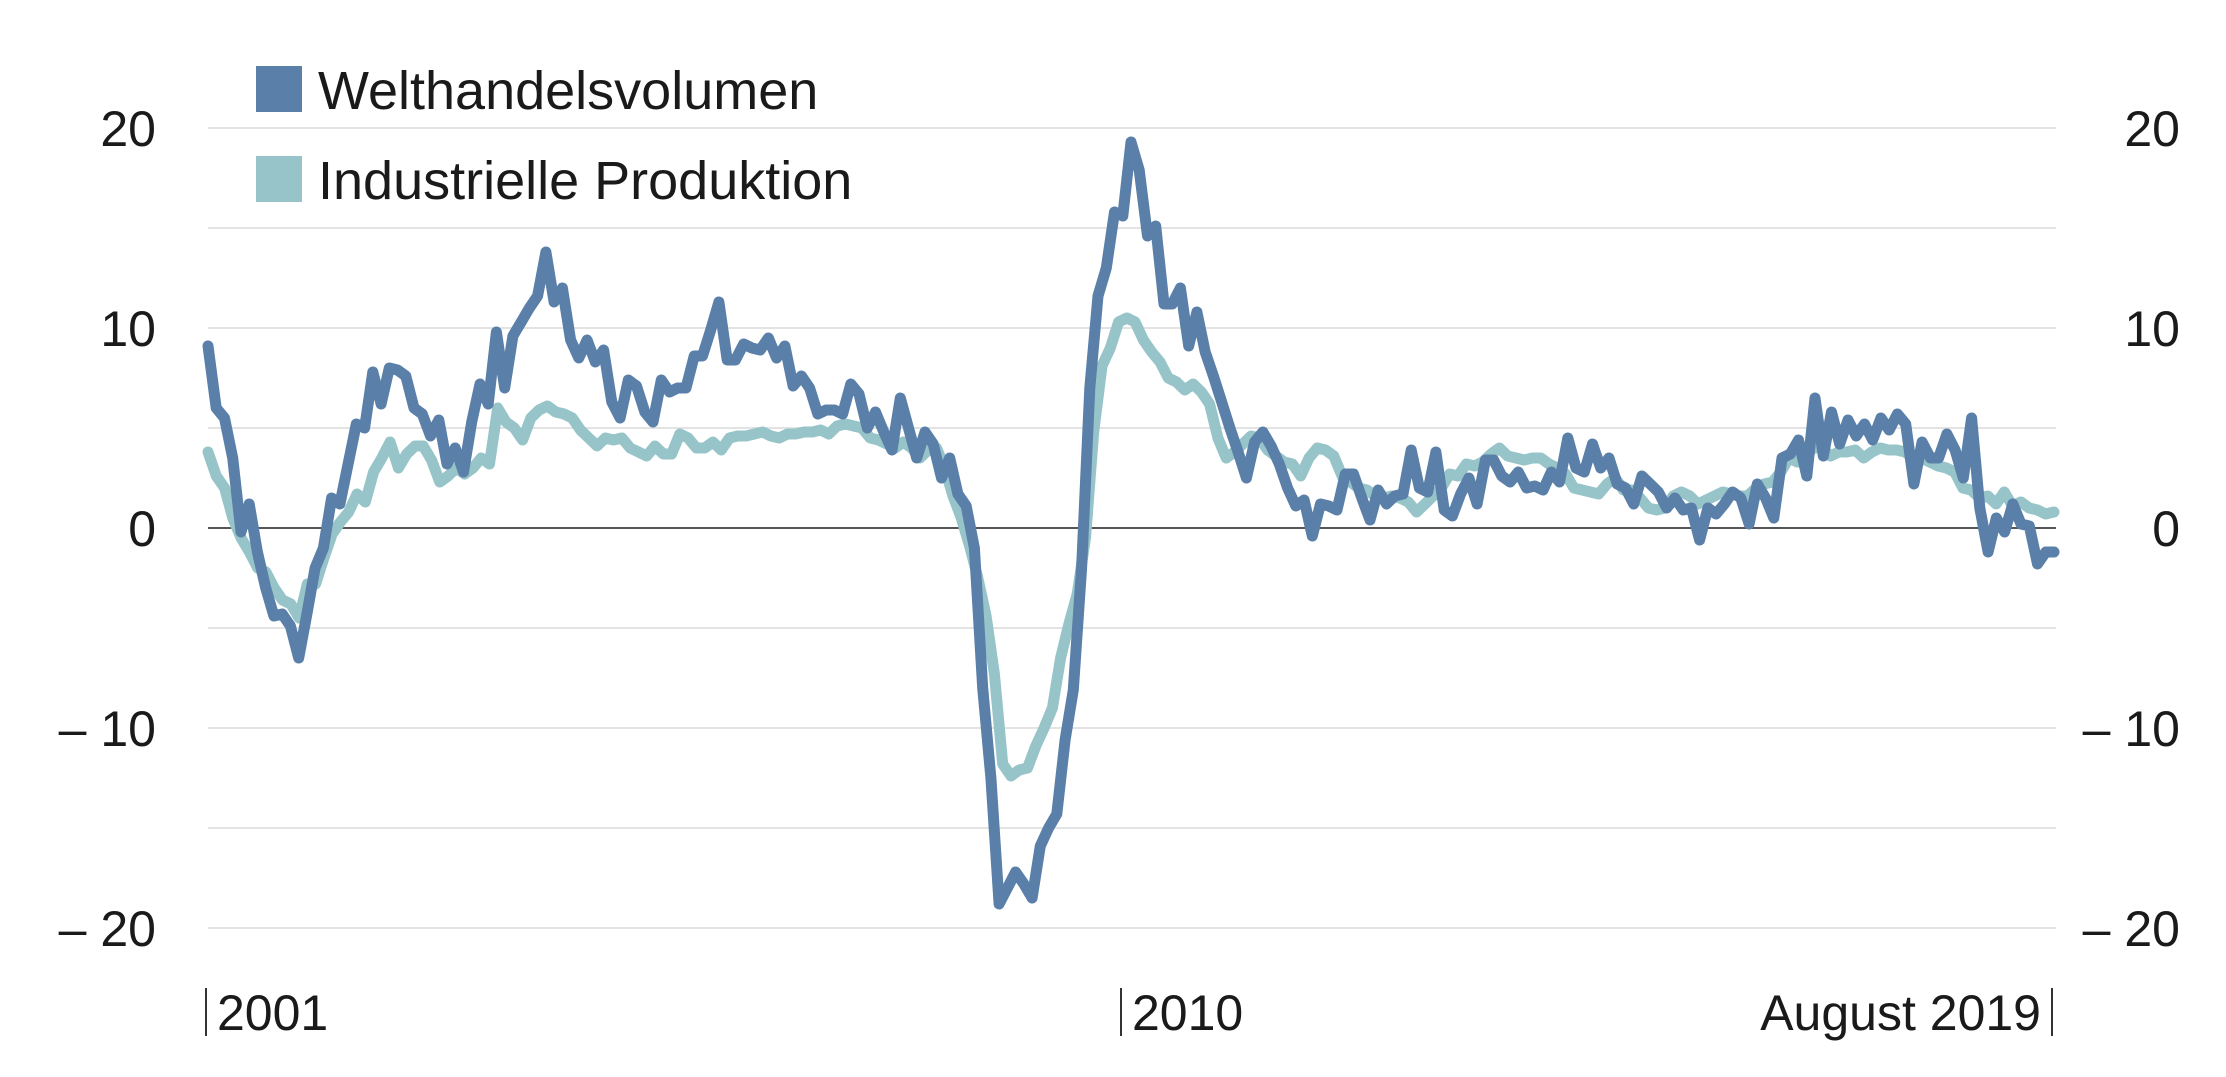 The height and width of the screenshot is (1077, 2226). Describe the element at coordinates (2152, 329) in the screenshot. I see `y-tick-label-right: 10` at that location.